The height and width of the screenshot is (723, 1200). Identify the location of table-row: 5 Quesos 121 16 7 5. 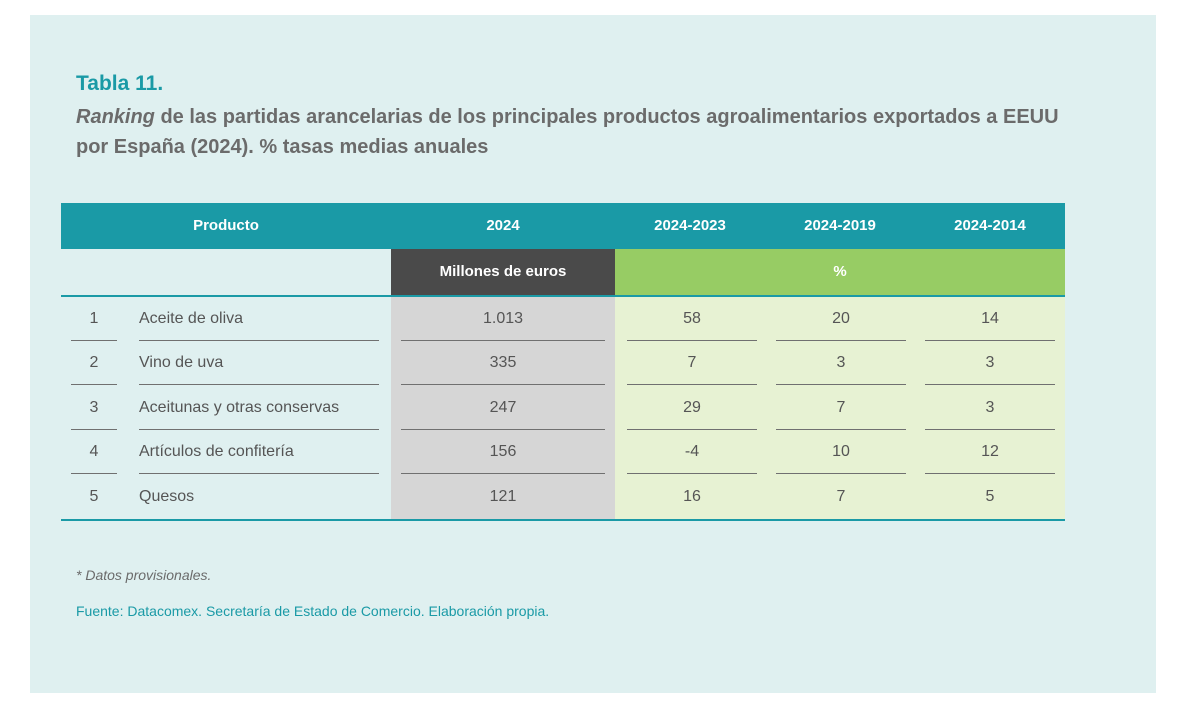
(563, 497).